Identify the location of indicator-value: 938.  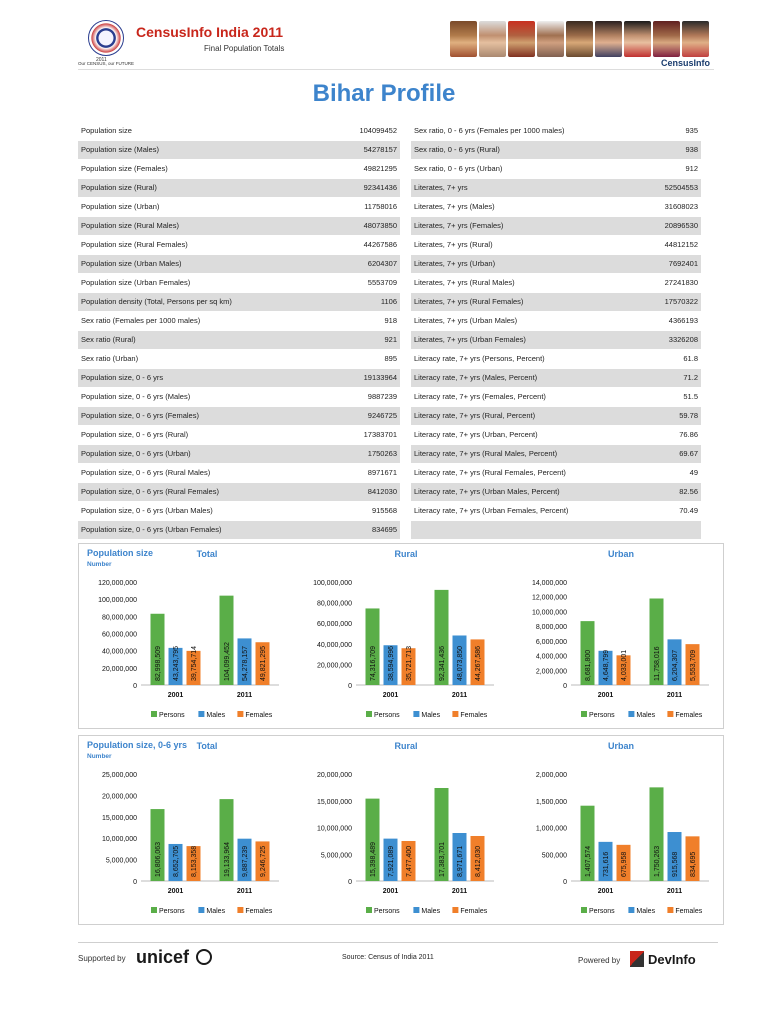
(672, 150).